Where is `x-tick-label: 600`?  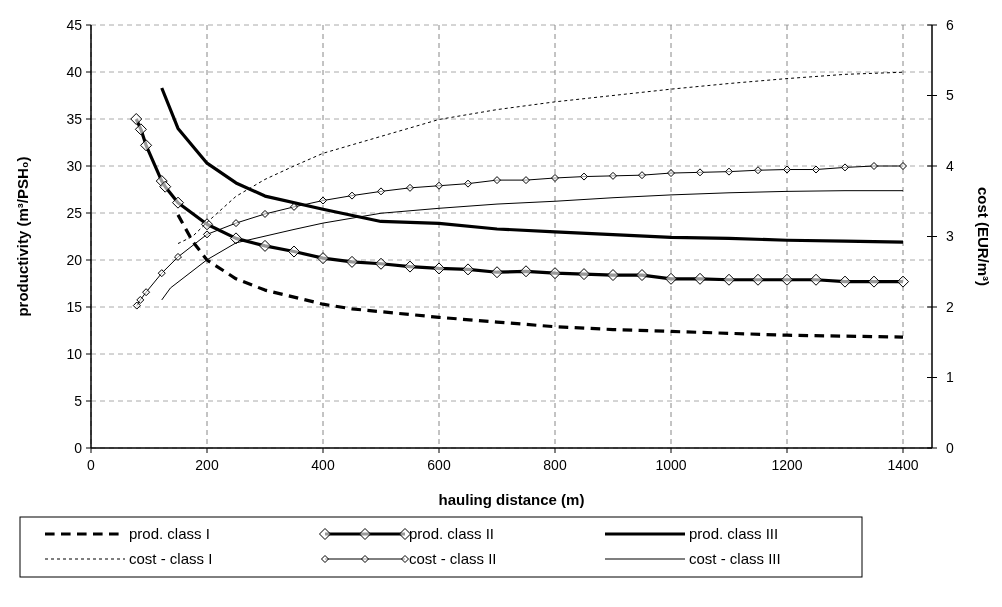
x-tick-label: 600 is located at coordinates (439, 465).